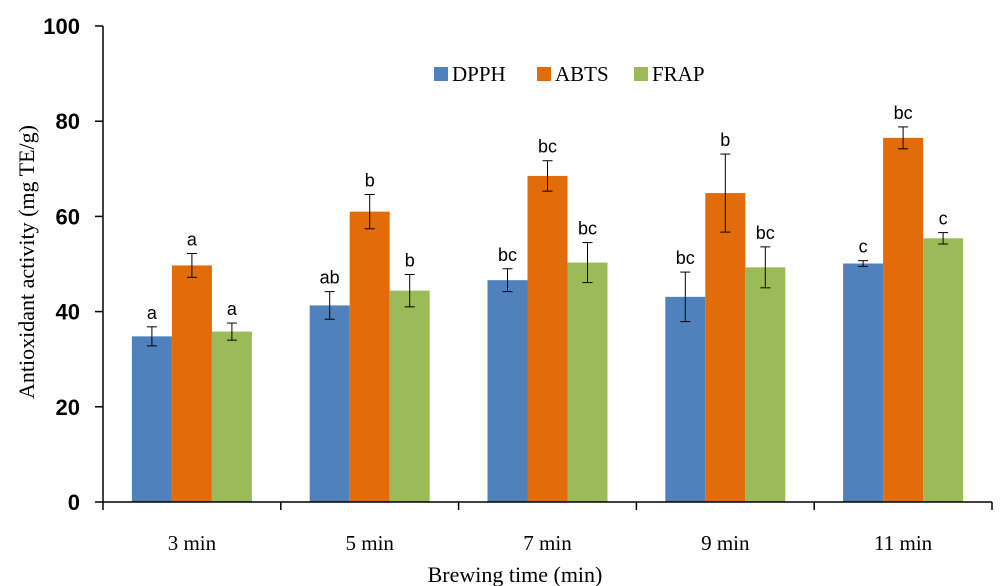  I want to click on significance-label-dpph-1: a, so click(152, 313).